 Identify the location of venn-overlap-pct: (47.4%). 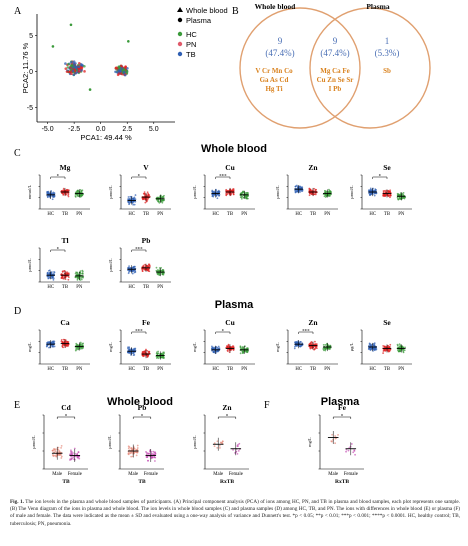
(334, 53).